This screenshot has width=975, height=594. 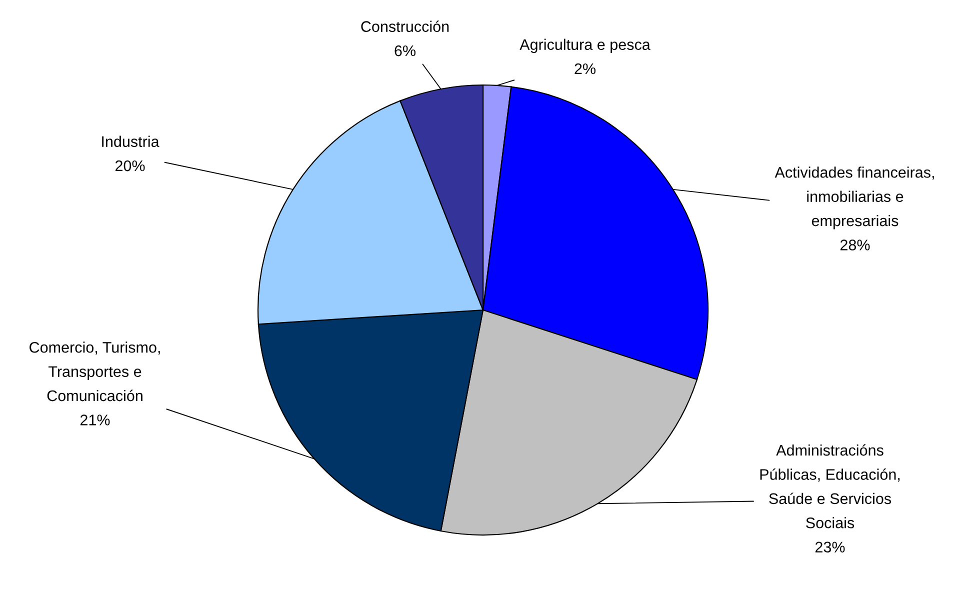 I want to click on data-label: 21%, so click(x=95, y=420).